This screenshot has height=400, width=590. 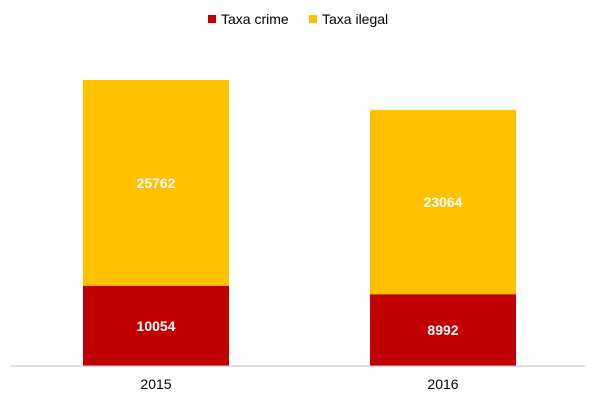 I want to click on bar-taxa-ilegal-2016, so click(x=443, y=202).